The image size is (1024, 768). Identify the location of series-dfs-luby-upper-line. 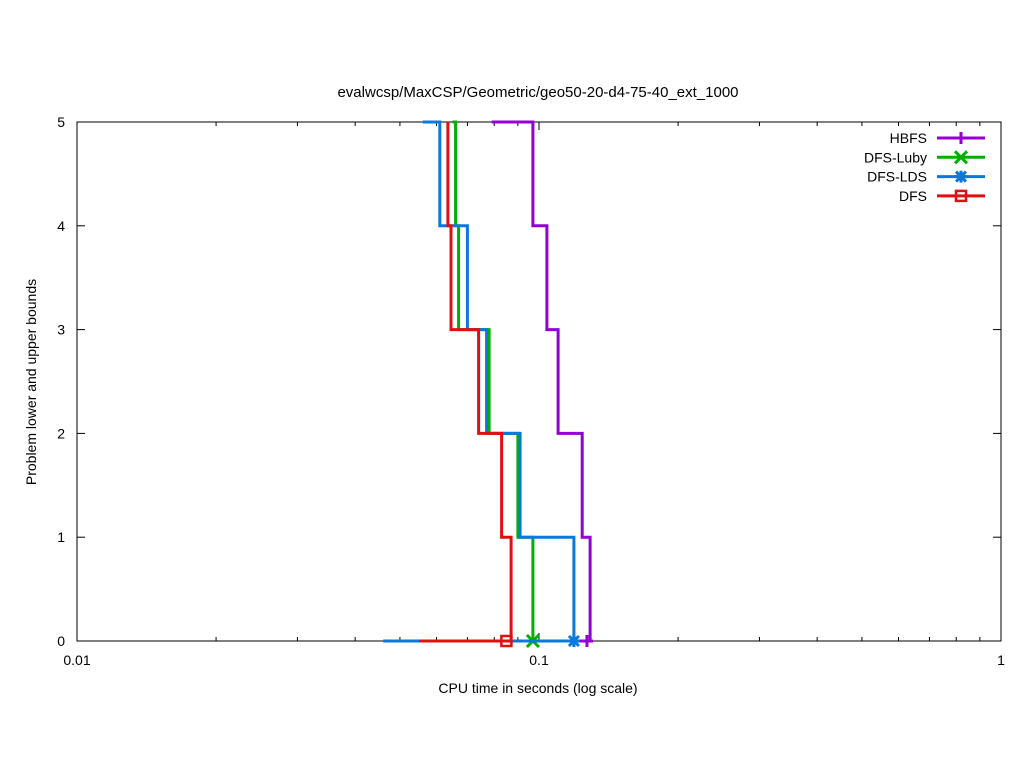
(493, 380).